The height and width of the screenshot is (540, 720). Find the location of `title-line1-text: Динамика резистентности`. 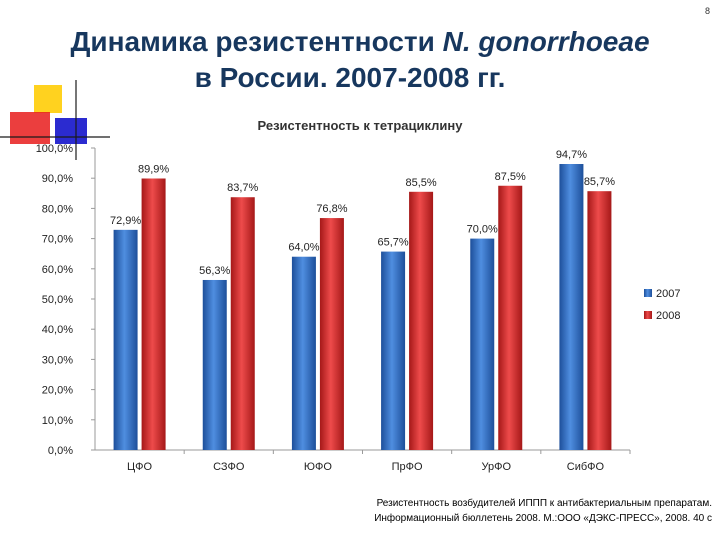

title-line1-text: Динамика резистентности is located at coordinates (256, 41).